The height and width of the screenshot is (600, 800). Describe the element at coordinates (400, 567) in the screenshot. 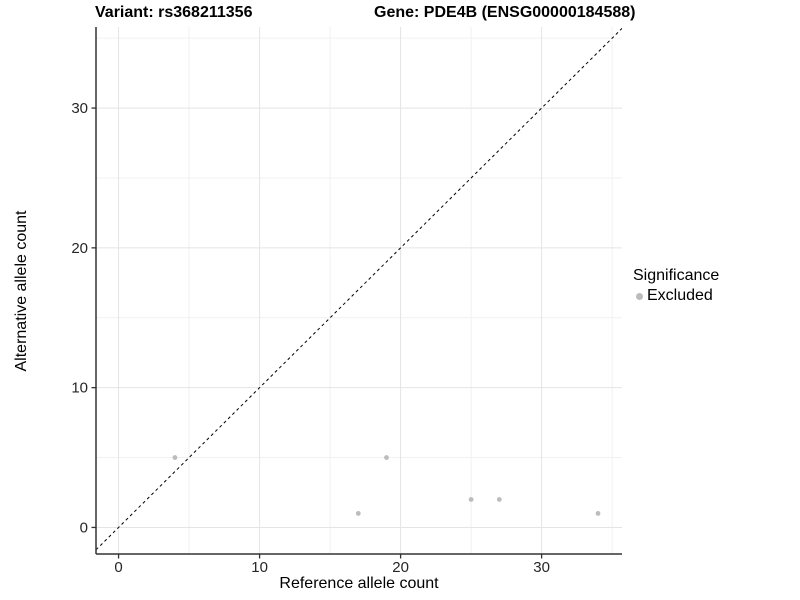

I see `x-tick-label: 20` at that location.